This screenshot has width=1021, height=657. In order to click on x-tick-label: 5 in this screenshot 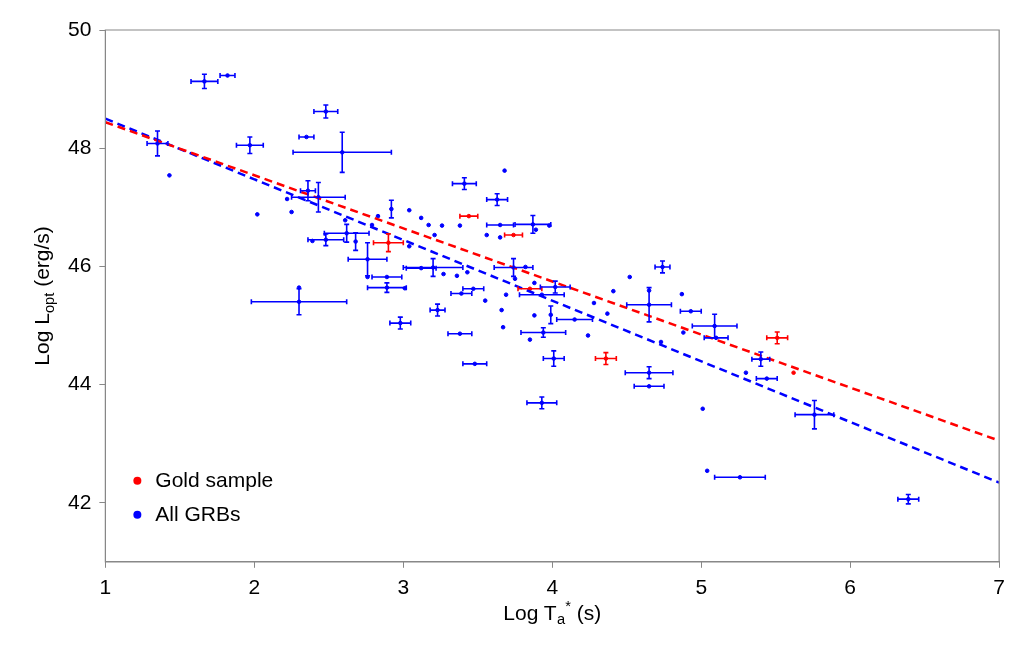, I will do `click(701, 587)`.